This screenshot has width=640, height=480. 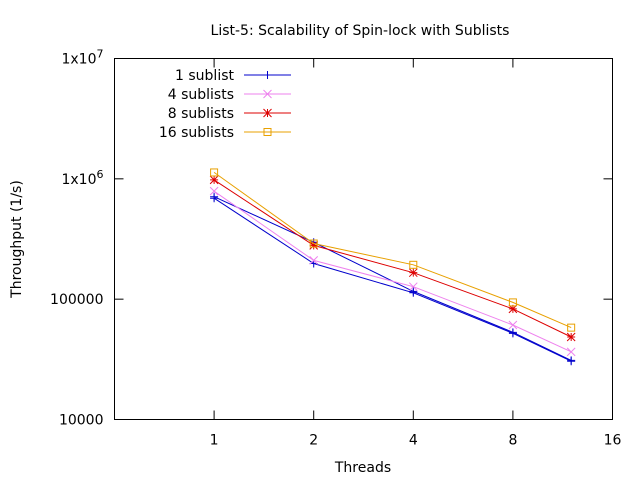 I want to click on x-tick-label: 4, so click(x=413, y=441).